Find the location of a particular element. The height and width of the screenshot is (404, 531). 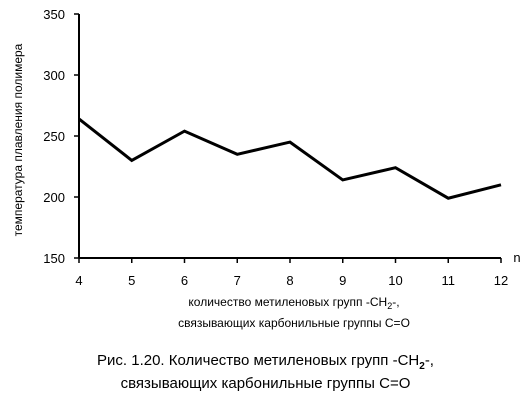

x-tick-label: 11 is located at coordinates (449, 280).